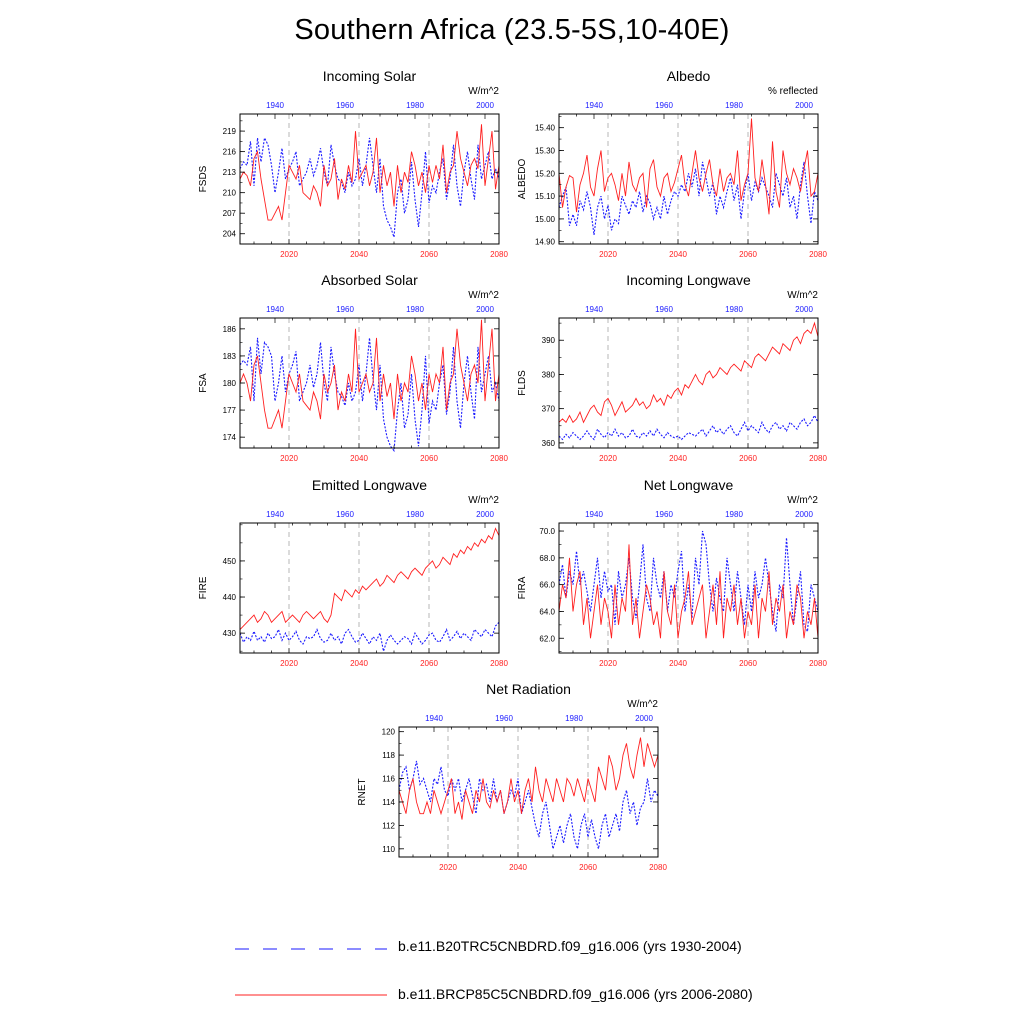 This screenshot has width=1024, height=1024. What do you see at coordinates (230, 234) in the screenshot?
I see `y-tick-label: 204` at bounding box center [230, 234].